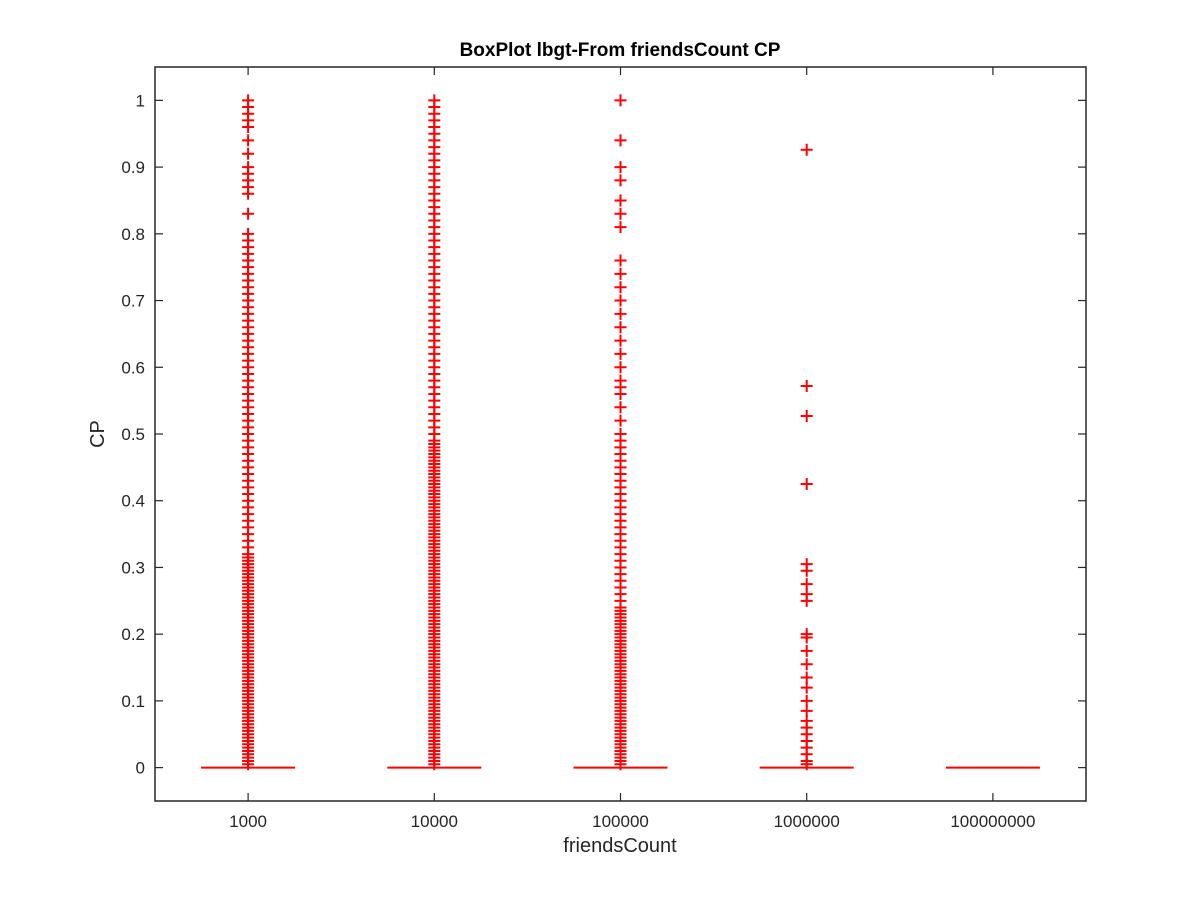 The width and height of the screenshot is (1200, 905). I want to click on y-tick-label: 0, so click(140, 768).